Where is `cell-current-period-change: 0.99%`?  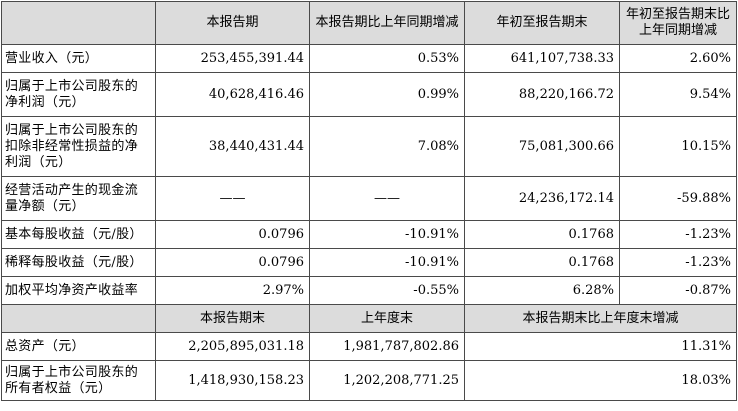
cell-current-period-change: 0.99% is located at coordinates (387, 94).